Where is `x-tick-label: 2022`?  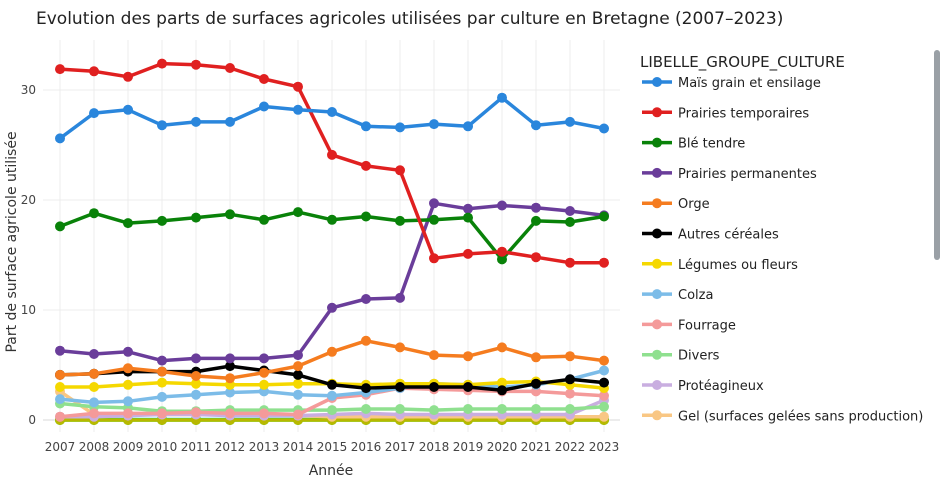 x-tick-label: 2022 is located at coordinates (570, 447).